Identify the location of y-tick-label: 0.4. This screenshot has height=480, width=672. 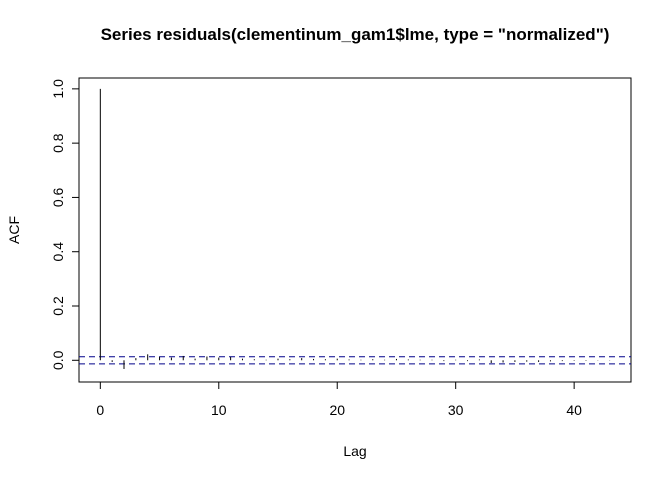
(58, 252).